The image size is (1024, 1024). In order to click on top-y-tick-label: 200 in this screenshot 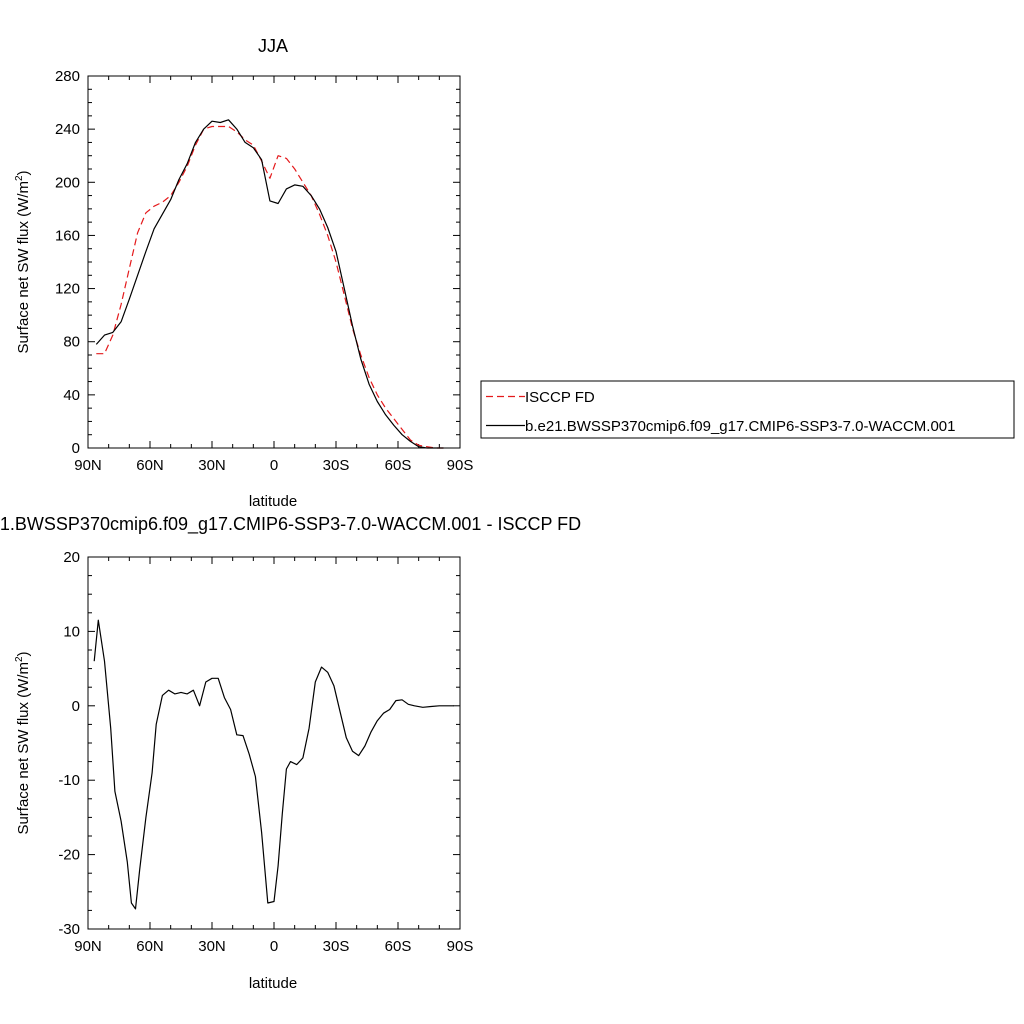, I will do `click(67, 182)`.